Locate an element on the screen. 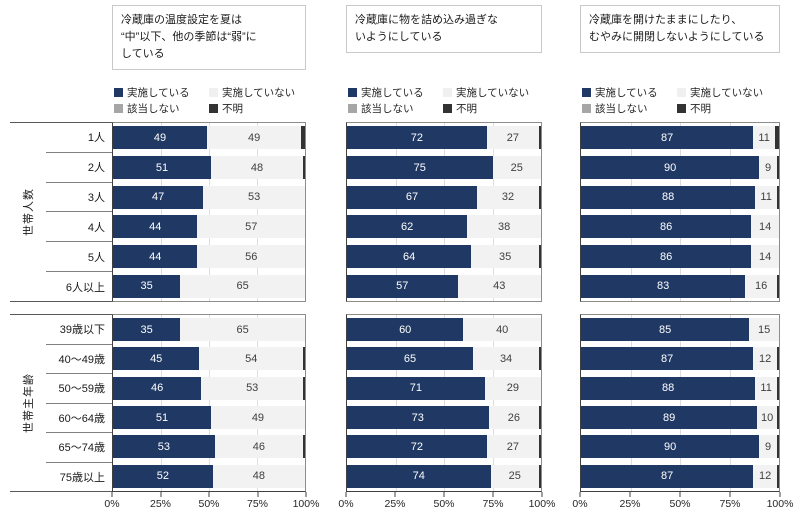  bar-rows: 72 27 75 25 67 32 62 38 64 35 57 43 is located at coordinates (444, 212).